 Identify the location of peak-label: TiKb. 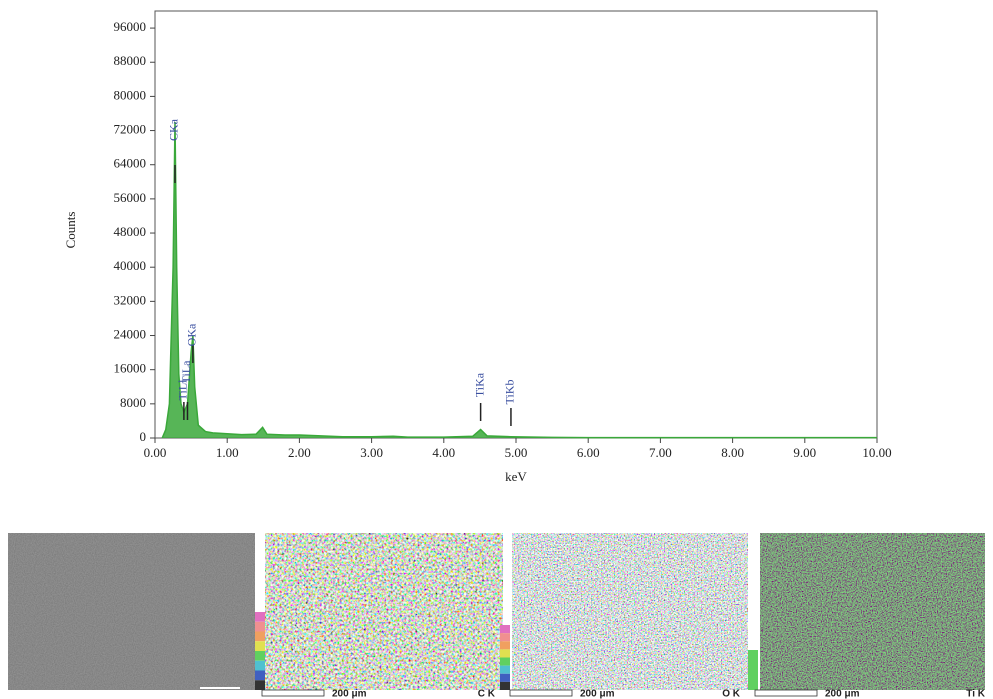
(510, 392).